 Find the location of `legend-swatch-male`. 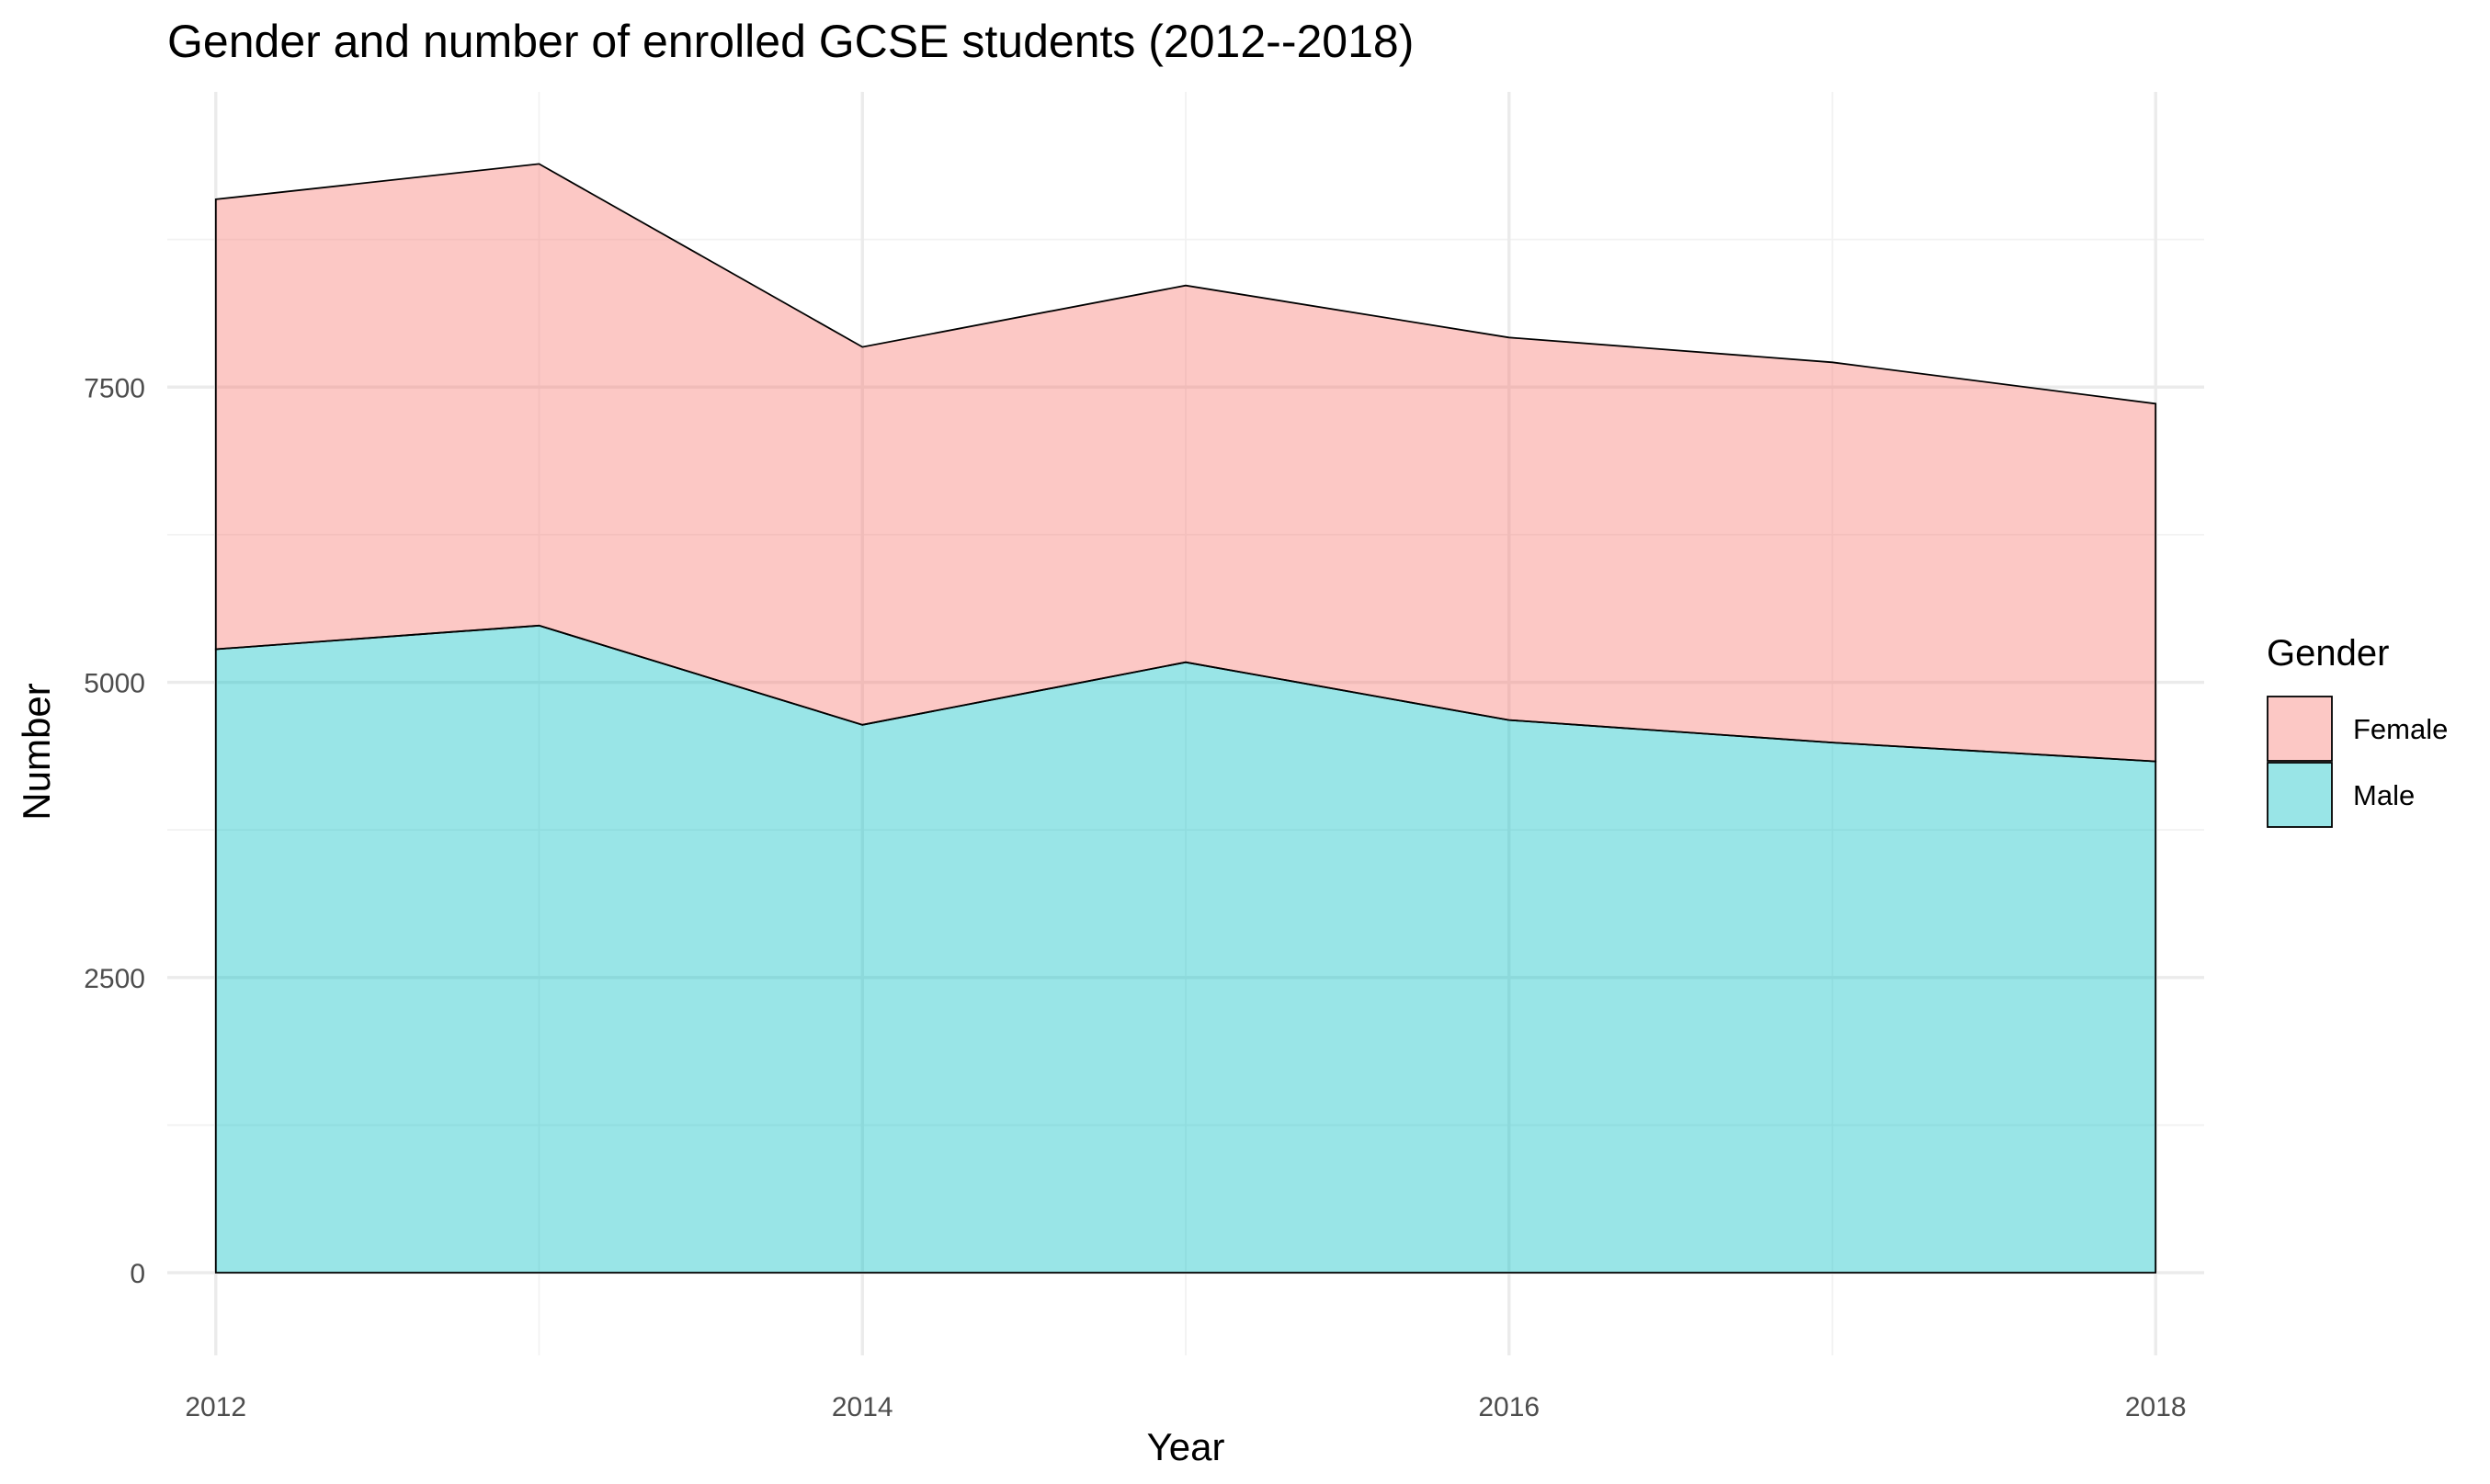

legend-swatch-male is located at coordinates (2300, 795).